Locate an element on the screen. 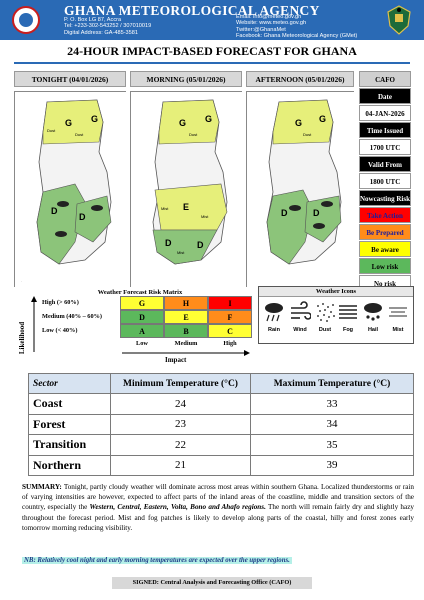 Image resolution: width=424 pixels, height=600 pixels. map-afternoon: G G Dust D D is located at coordinates (300, 189).